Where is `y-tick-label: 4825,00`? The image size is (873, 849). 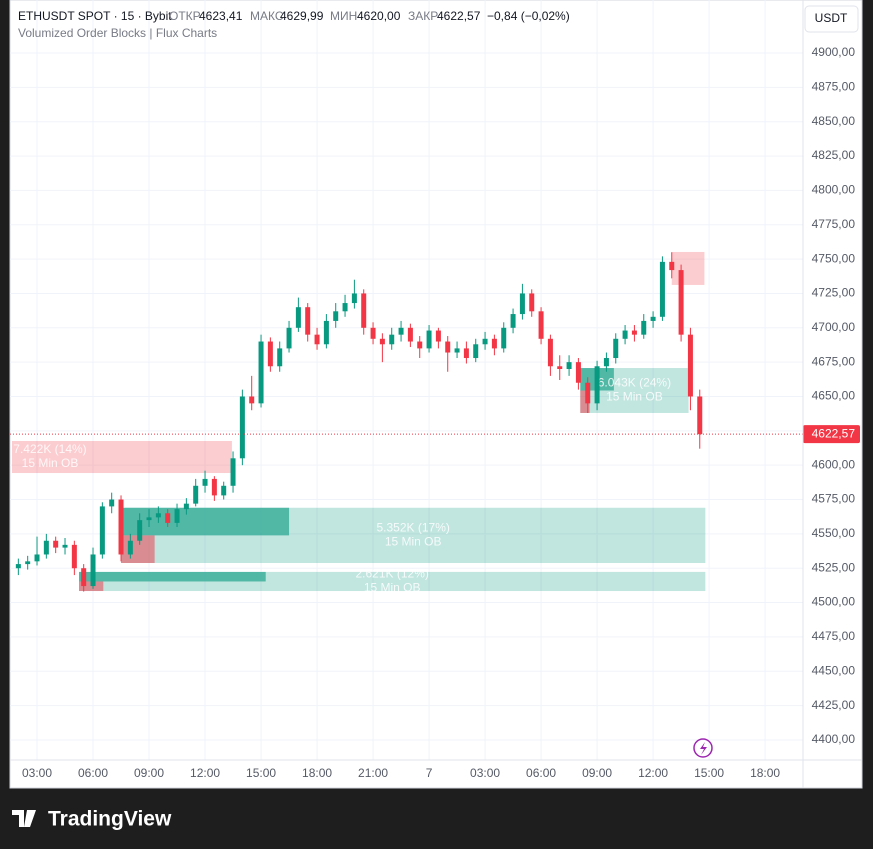
y-tick-label: 4825,00 is located at coordinates (834, 155).